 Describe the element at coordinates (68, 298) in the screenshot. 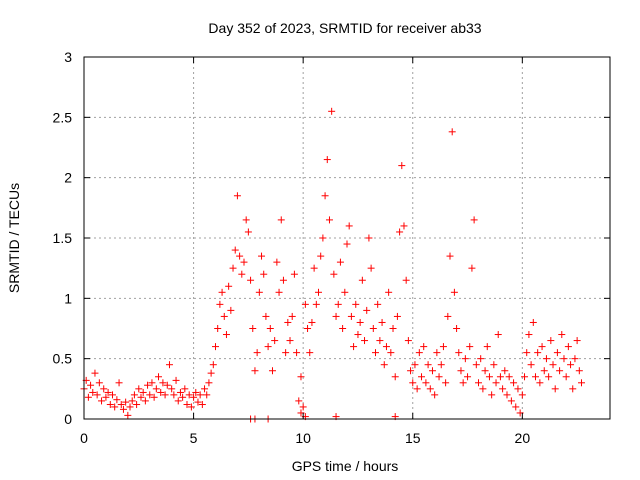

I see `y-tick-label: 1` at that location.